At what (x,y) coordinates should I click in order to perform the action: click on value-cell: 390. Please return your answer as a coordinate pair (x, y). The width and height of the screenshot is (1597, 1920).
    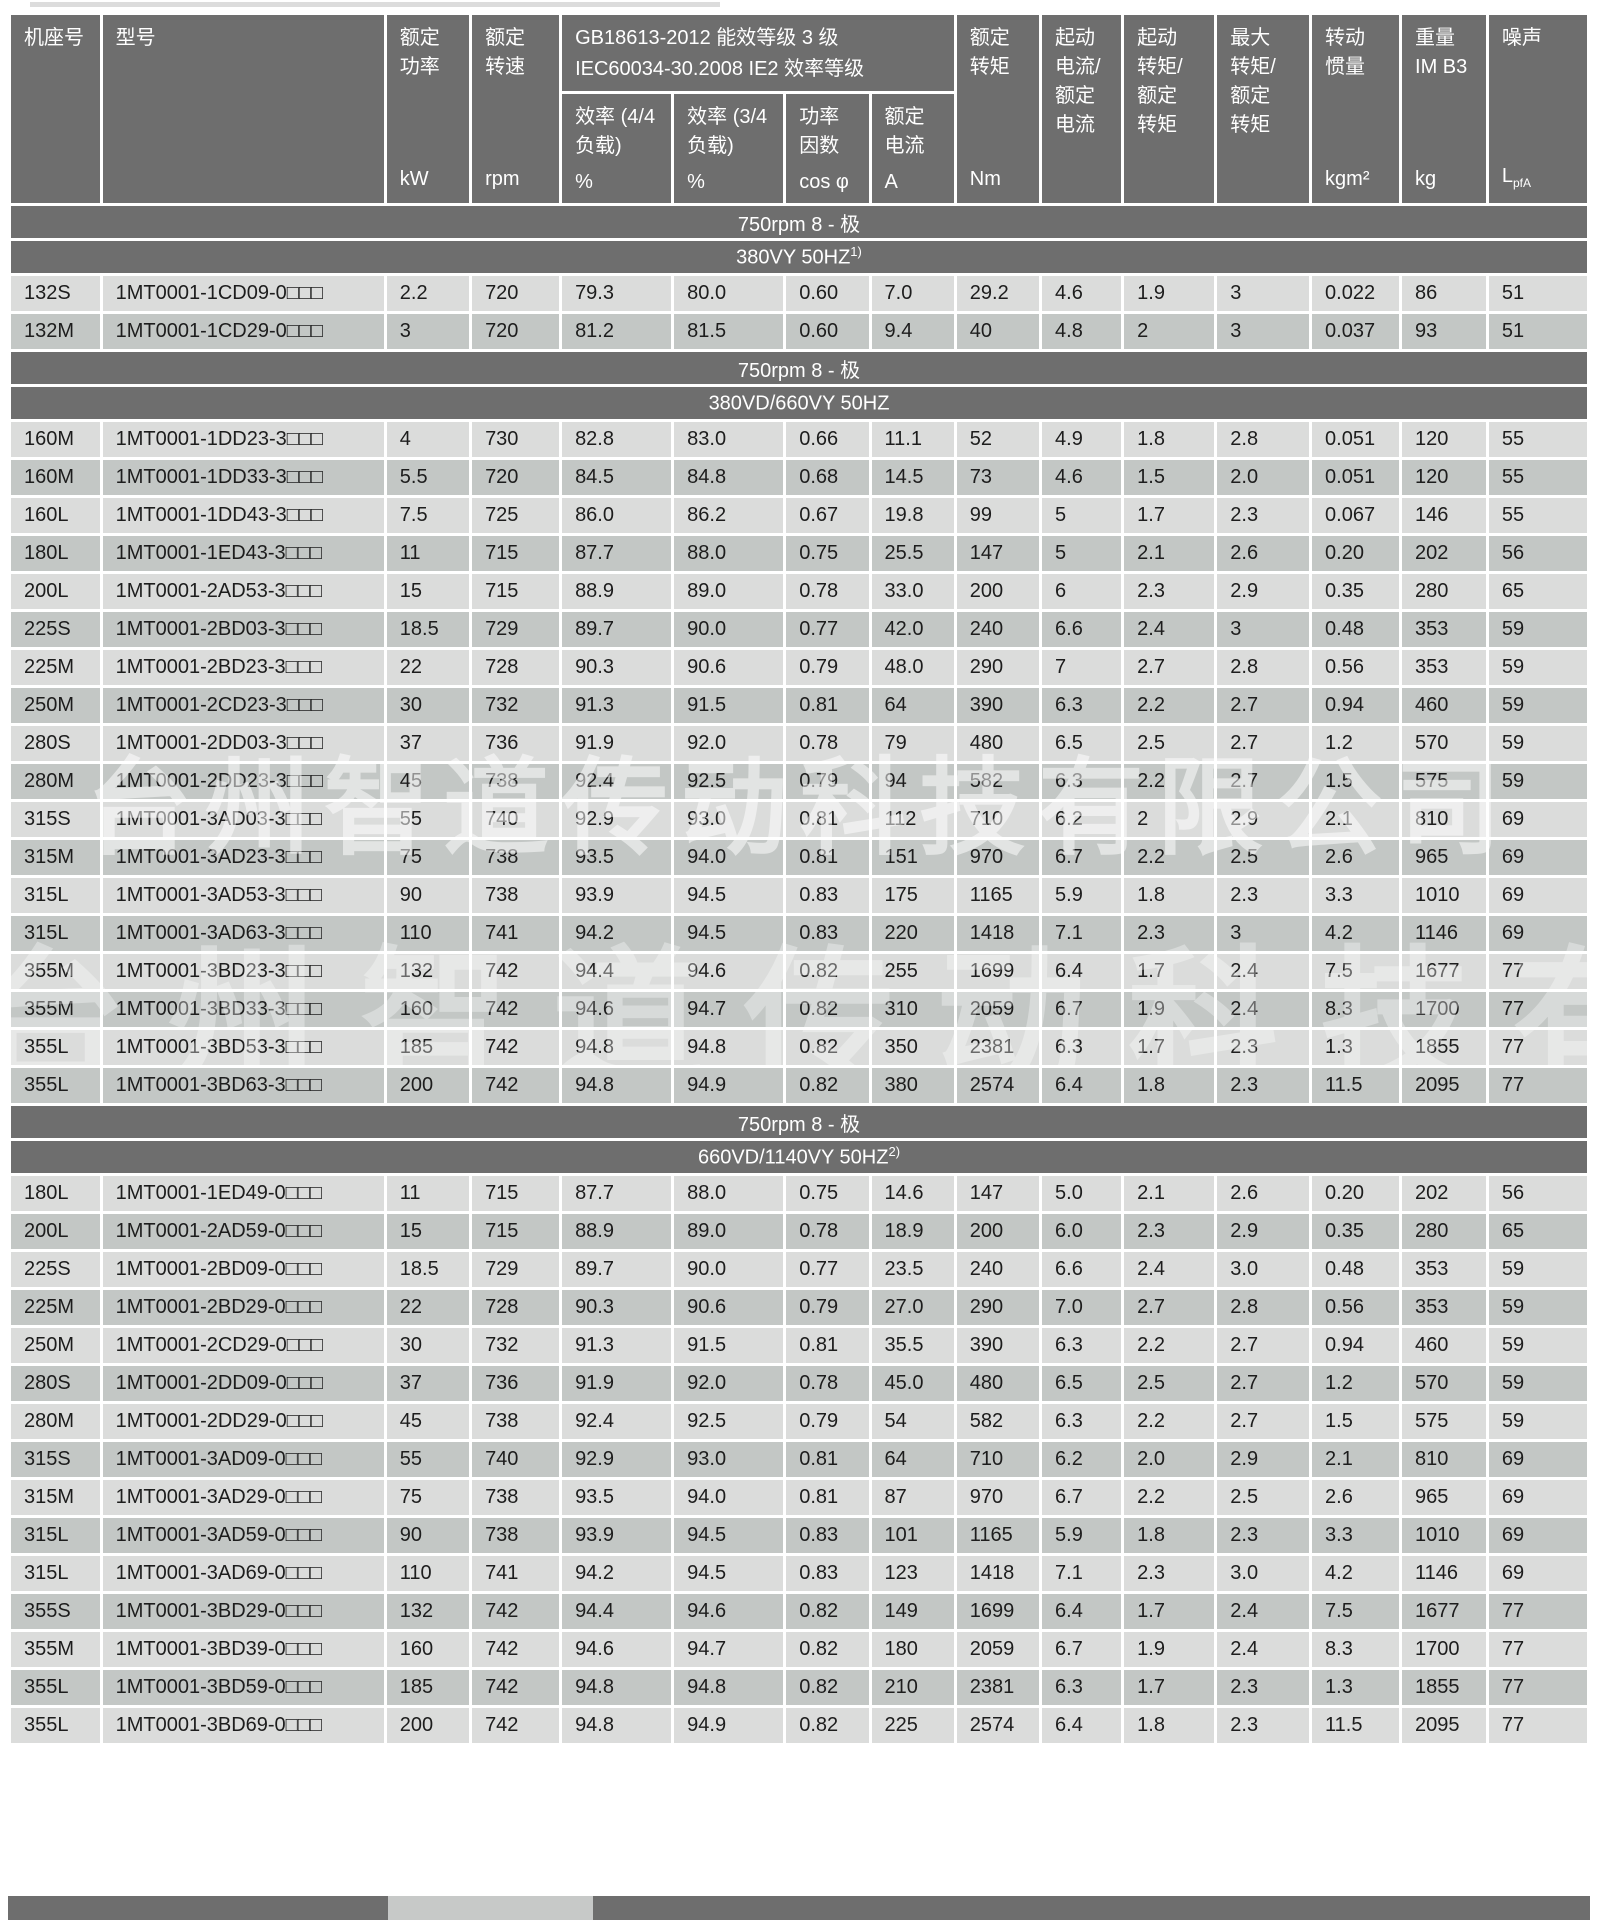
    Looking at the image, I should click on (998, 1345).